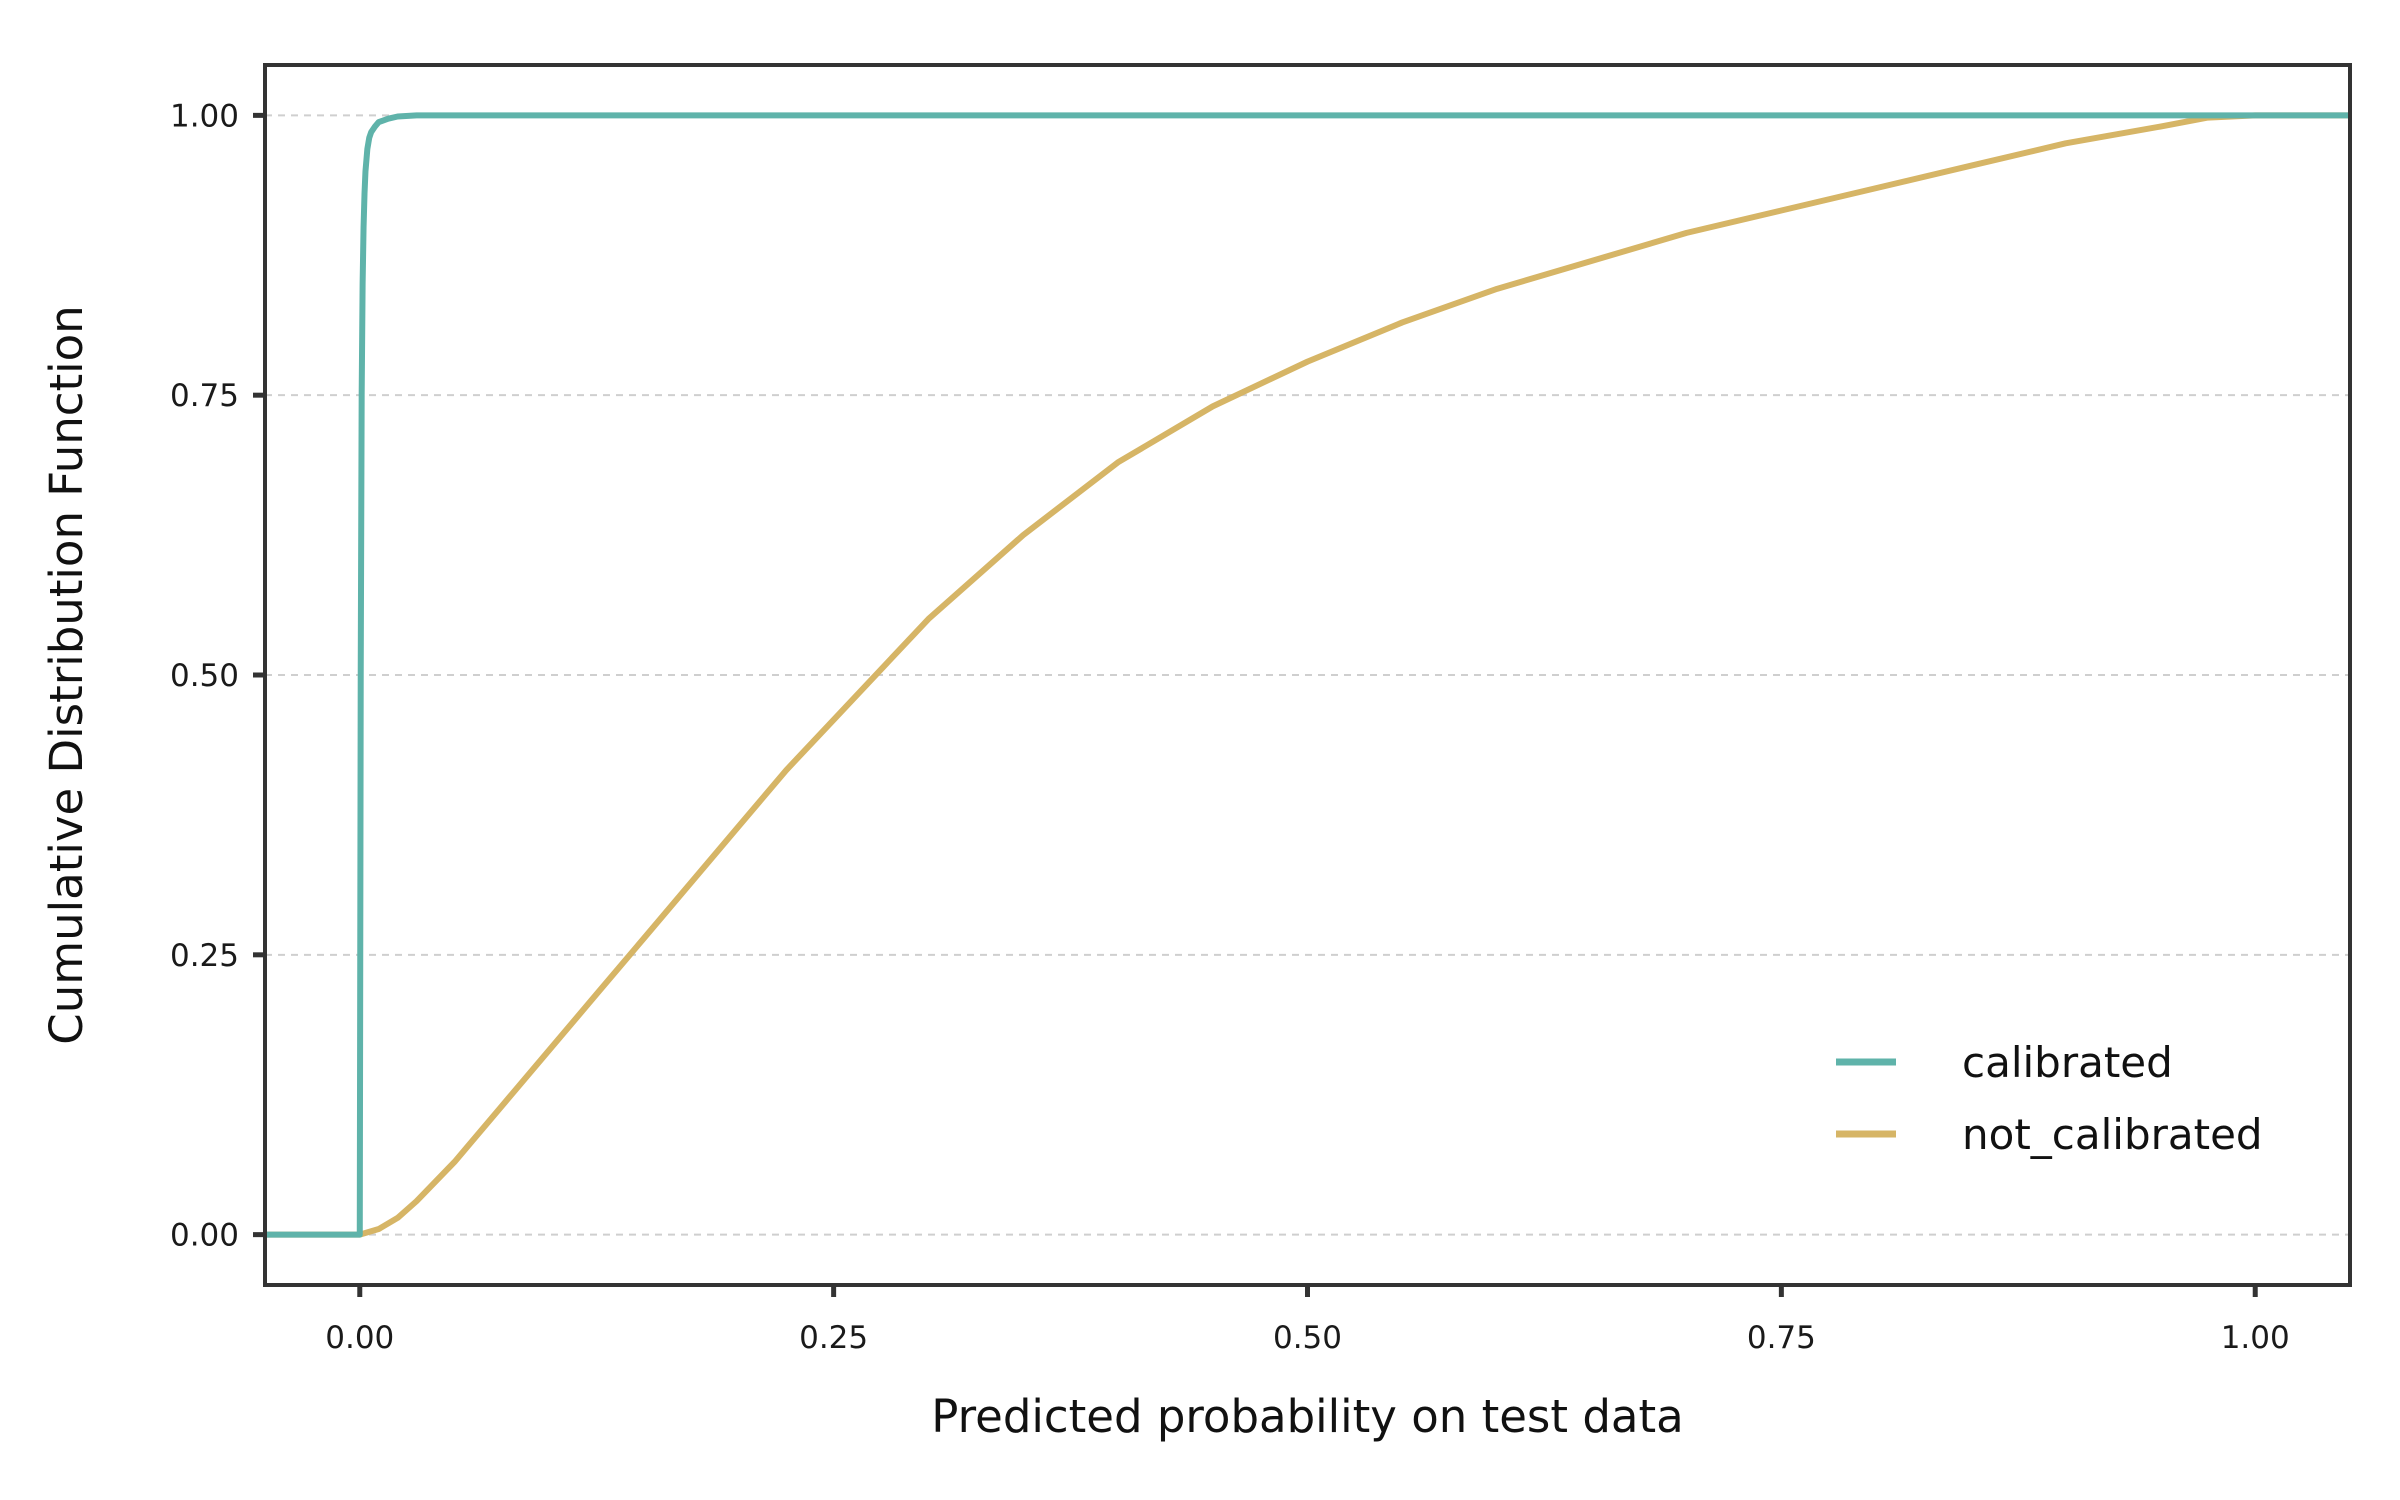 This screenshot has height=1500, width=2400. I want to click on y-tick-label-2: 0.50, so click(204, 676).